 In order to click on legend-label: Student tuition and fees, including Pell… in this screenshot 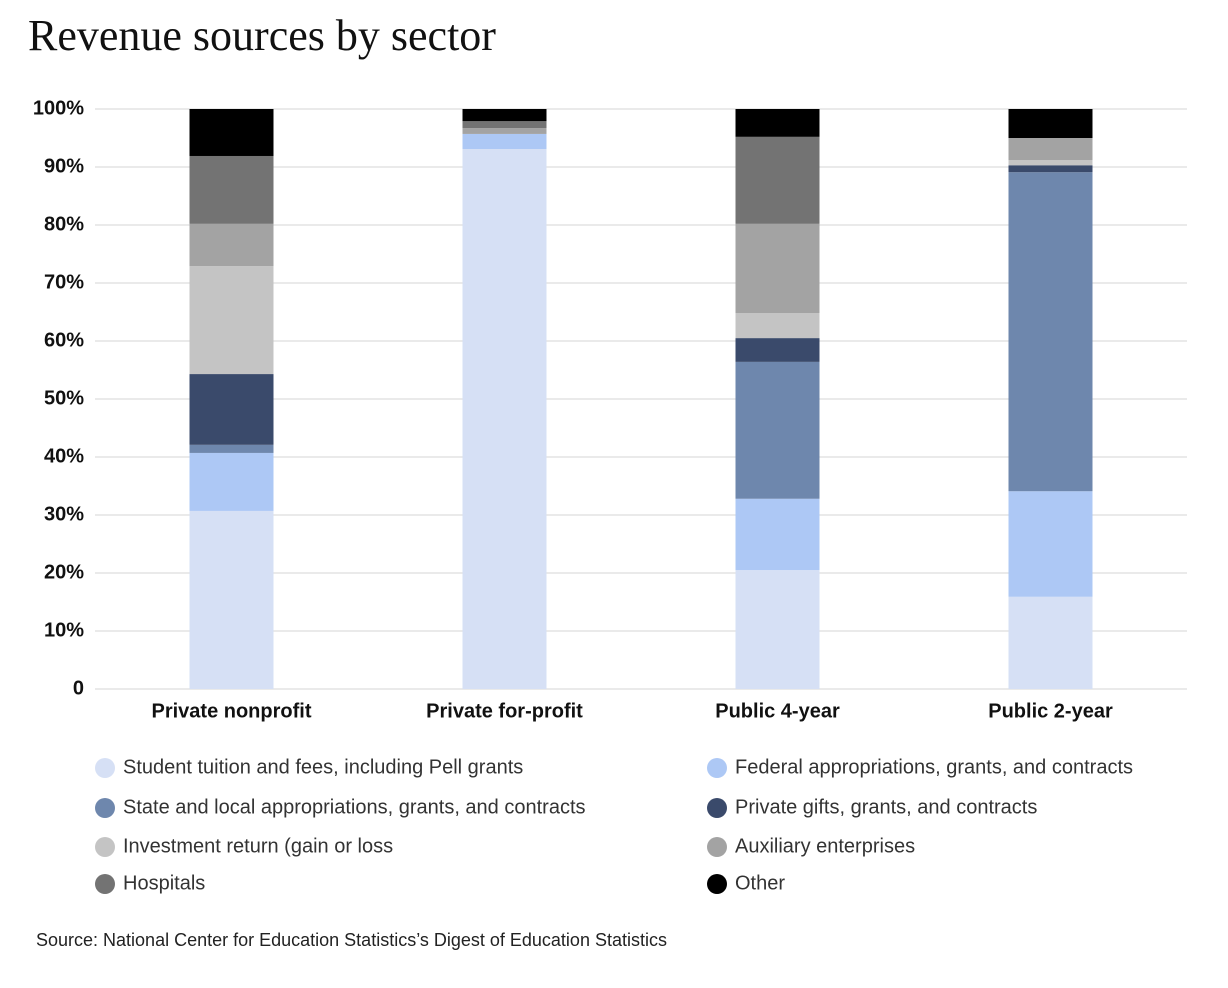, I will do `click(323, 767)`.